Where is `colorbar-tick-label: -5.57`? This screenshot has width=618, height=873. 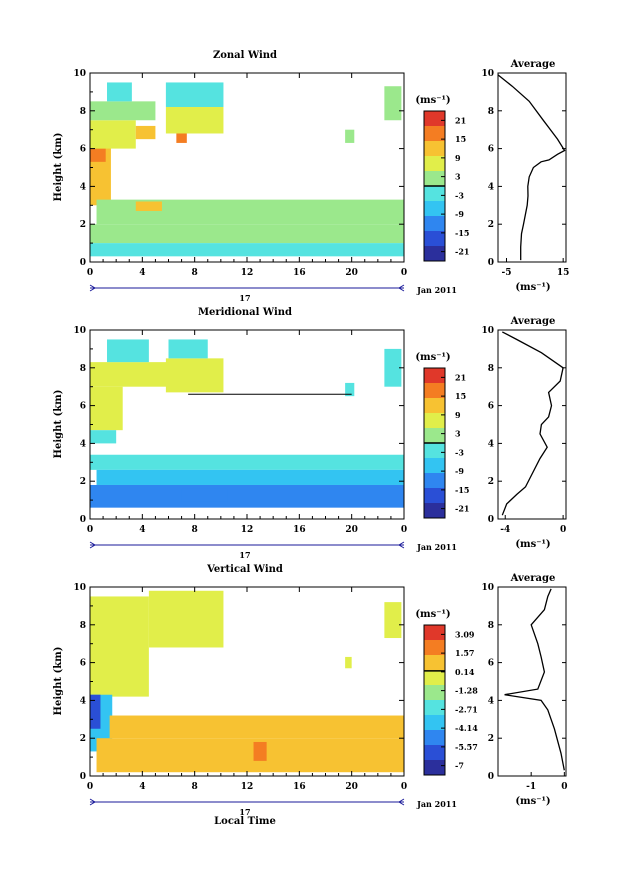 colorbar-tick-label: -5.57 is located at coordinates (466, 747).